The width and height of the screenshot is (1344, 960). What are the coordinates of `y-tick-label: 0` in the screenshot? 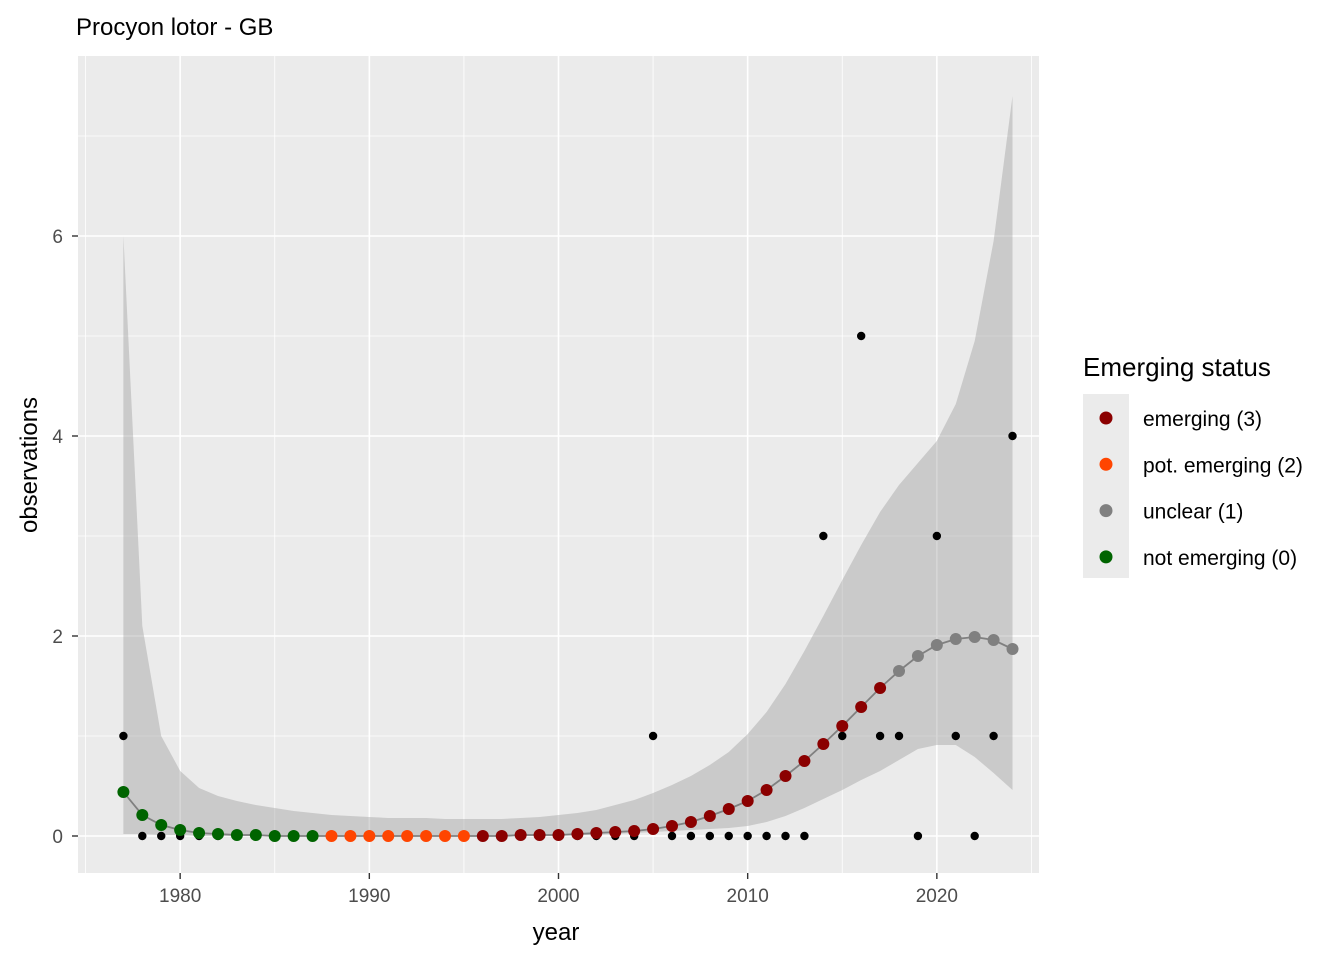 It's located at (57, 837).